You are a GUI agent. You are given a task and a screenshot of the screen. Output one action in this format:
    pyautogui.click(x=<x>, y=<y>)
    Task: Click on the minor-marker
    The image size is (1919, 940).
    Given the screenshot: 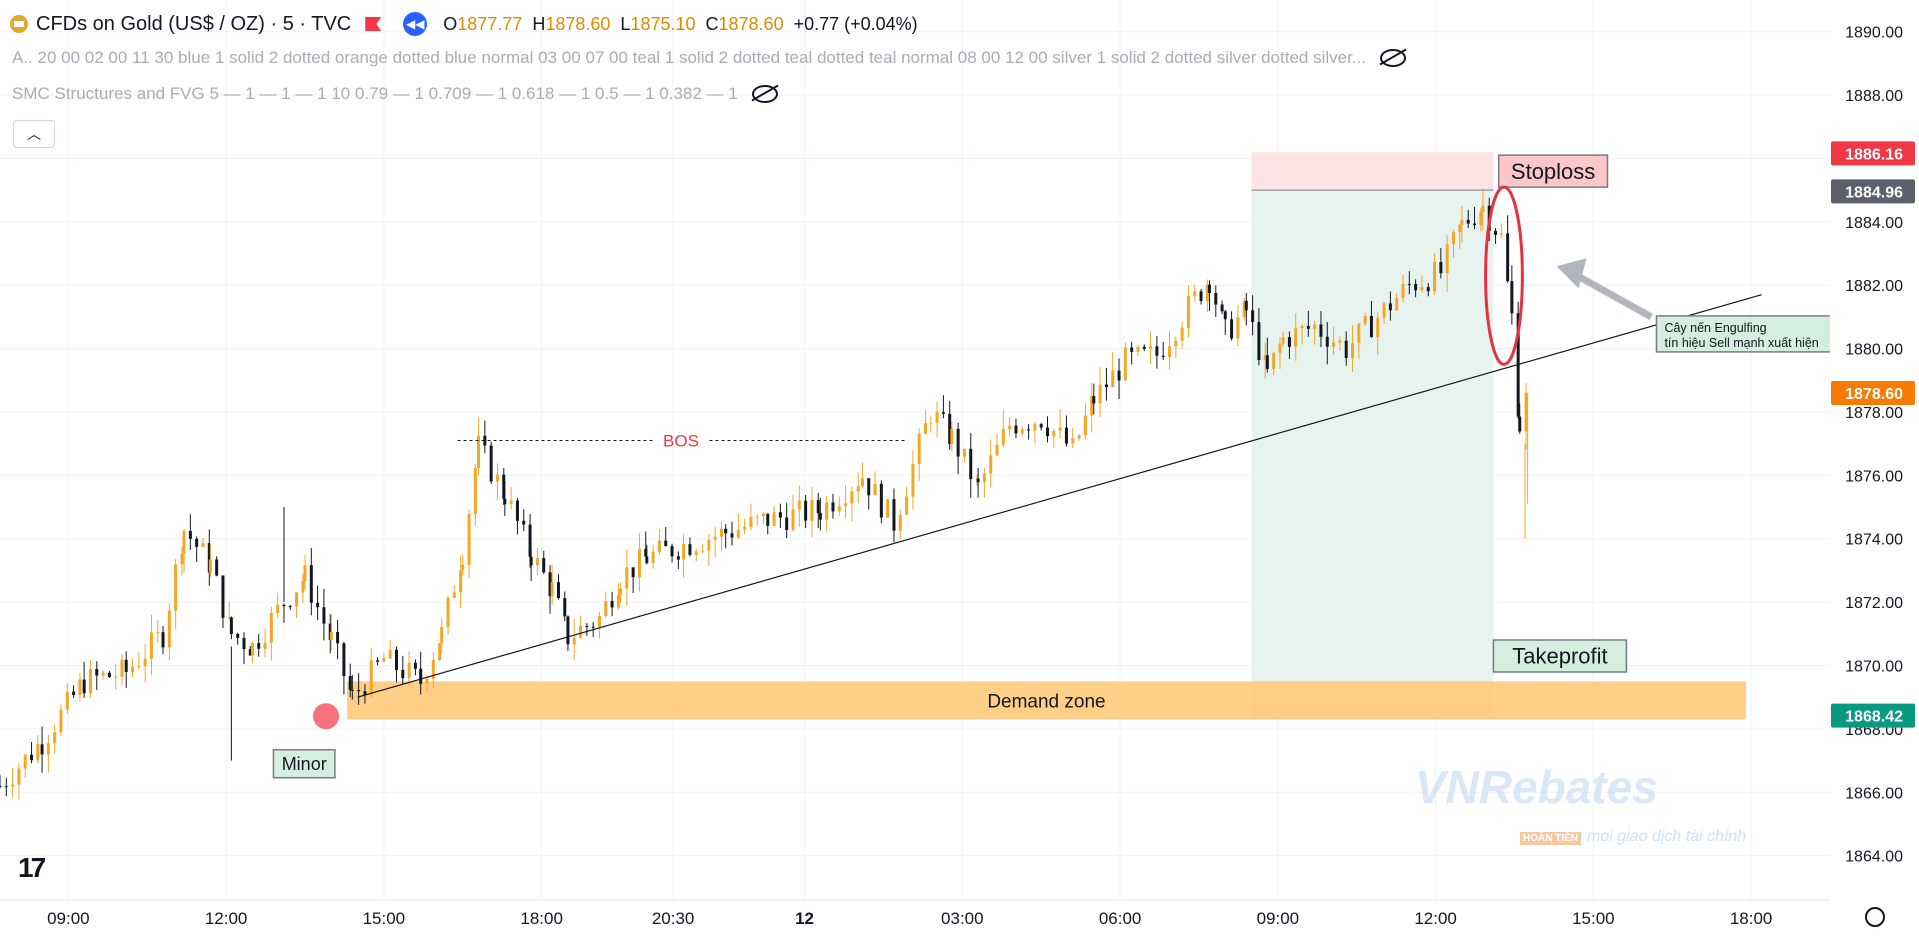 What is the action you would take?
    pyautogui.click(x=326, y=716)
    